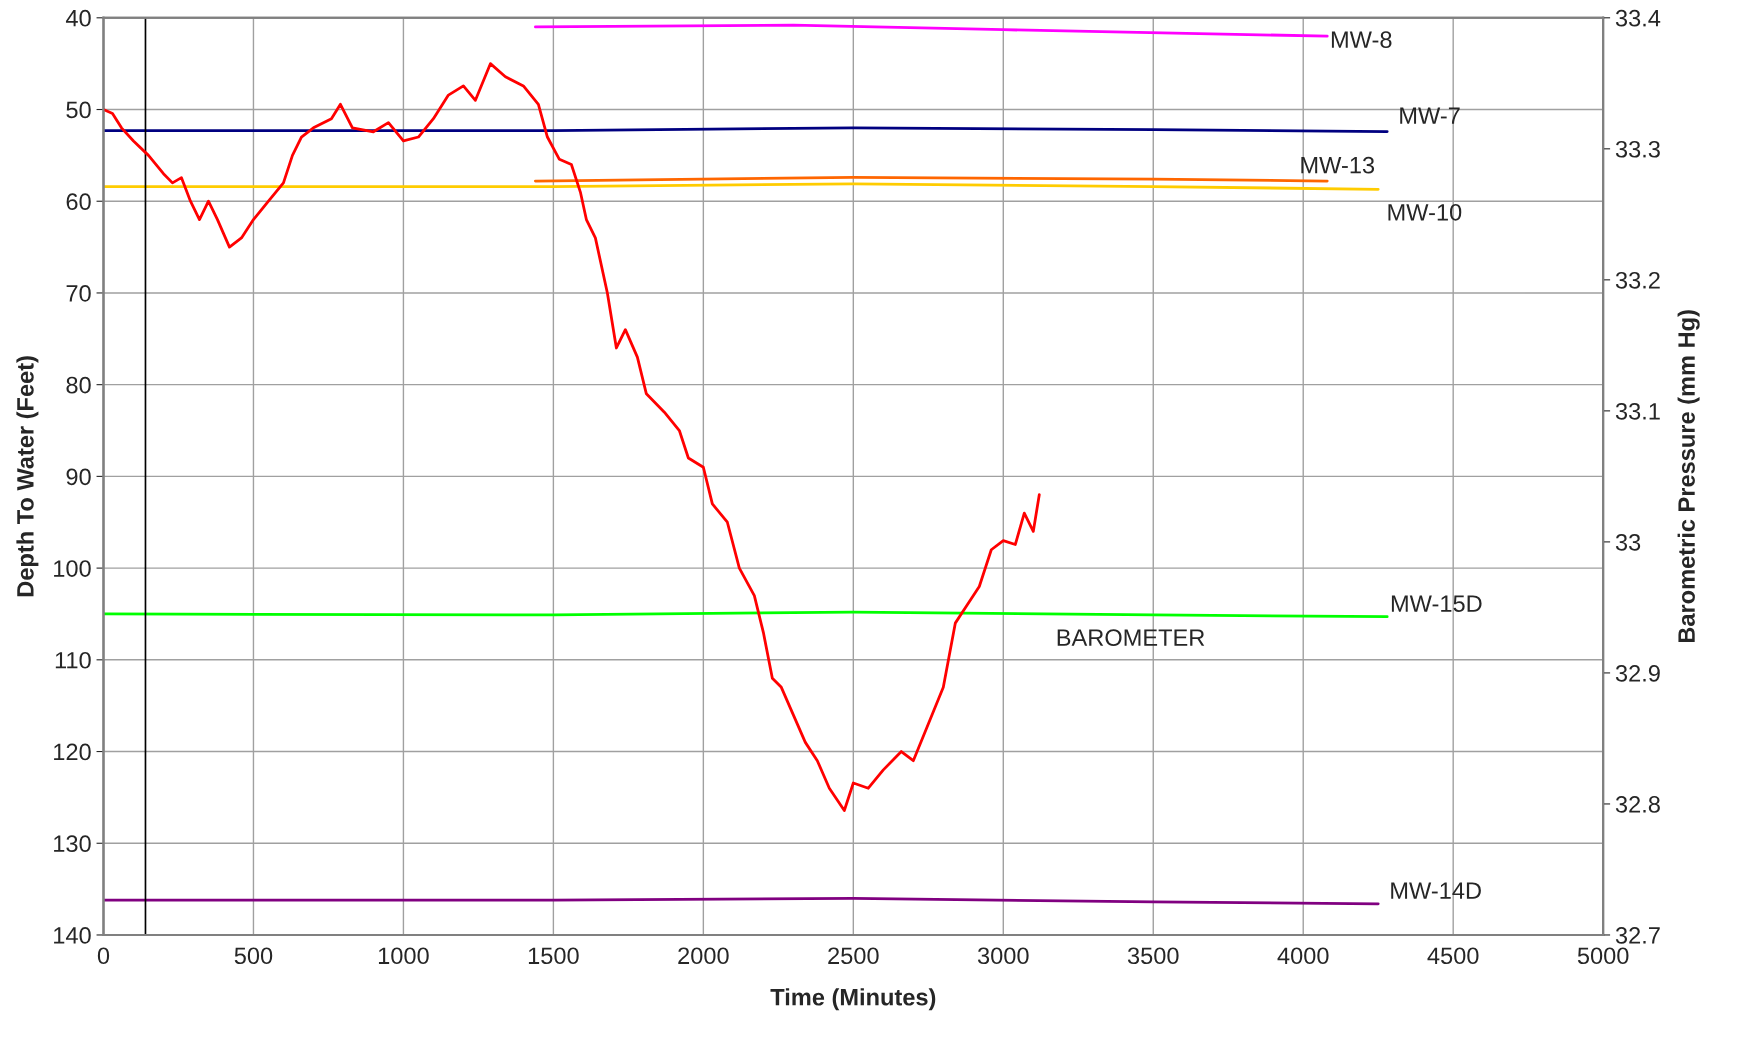  I want to click on series-label: MW-7, so click(1430, 115).